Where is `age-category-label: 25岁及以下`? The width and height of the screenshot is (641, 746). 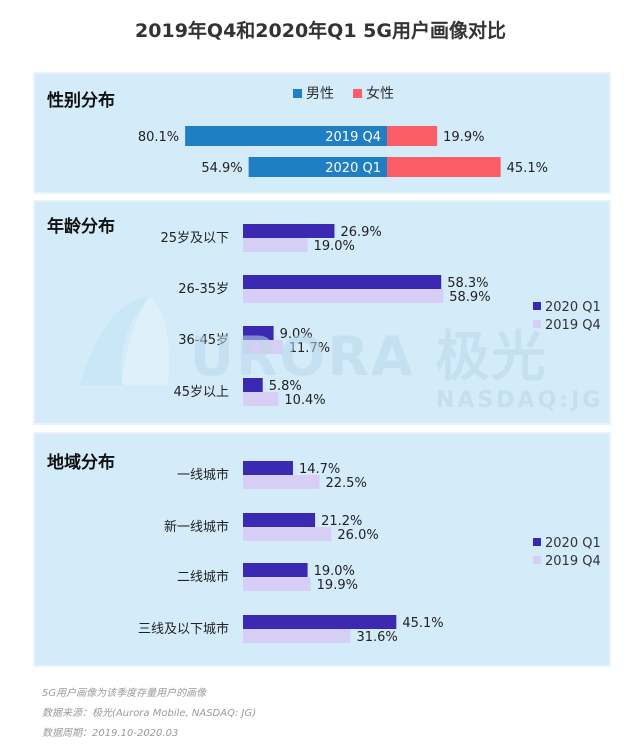
age-category-label: 25岁及以下 is located at coordinates (194, 238).